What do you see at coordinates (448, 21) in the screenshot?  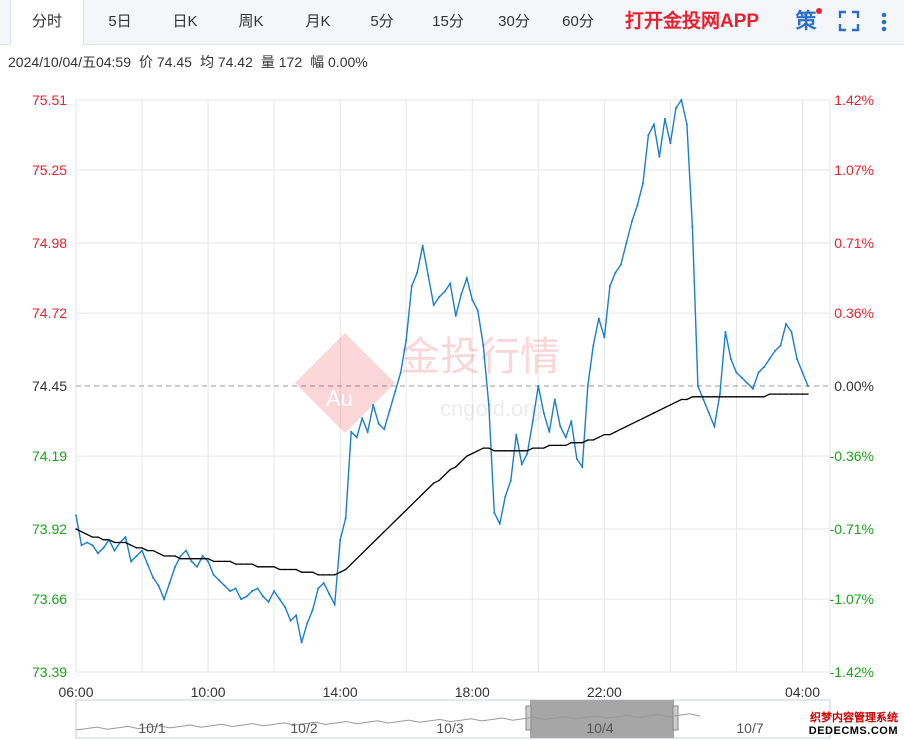 I see `tab-15min: 15分` at bounding box center [448, 21].